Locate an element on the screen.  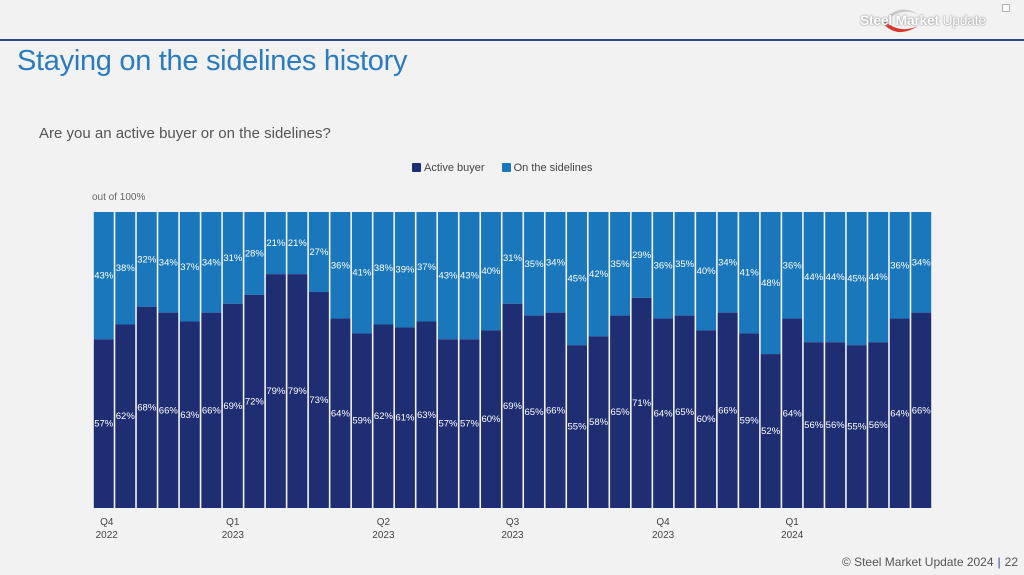
label-active-2: 68% is located at coordinates (147, 407).